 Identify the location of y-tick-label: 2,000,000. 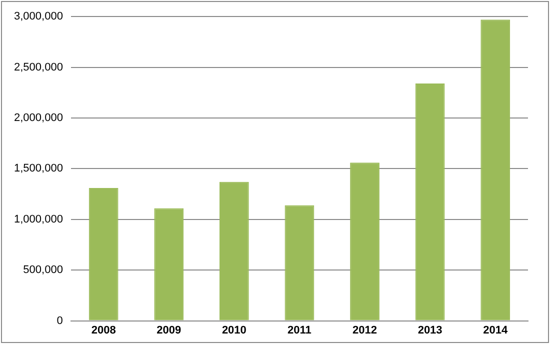
(38, 118).